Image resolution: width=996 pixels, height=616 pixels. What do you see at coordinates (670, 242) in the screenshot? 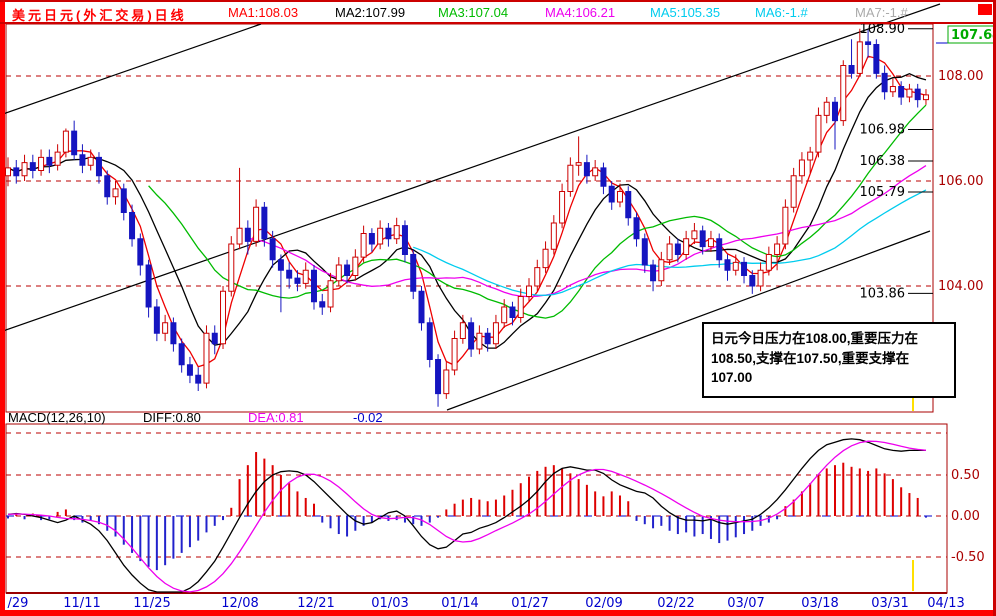
I see `ma-line-MA5` at bounding box center [670, 242].